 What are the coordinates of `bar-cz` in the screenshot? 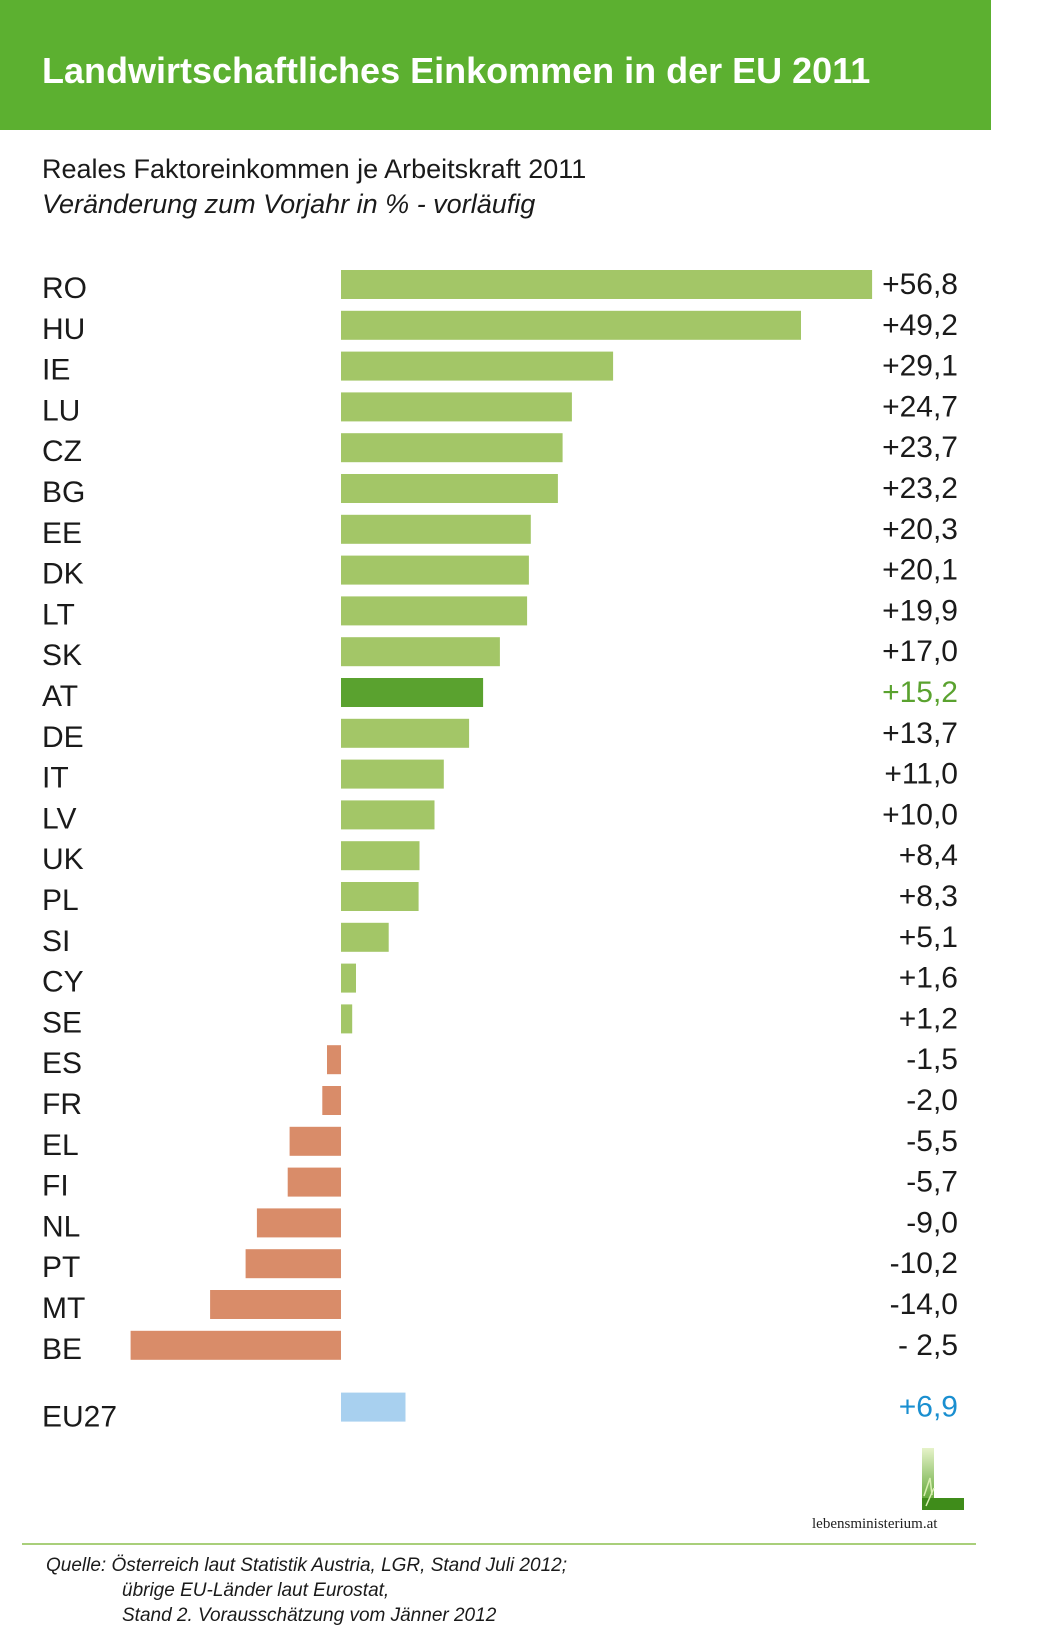 It's located at (452, 448).